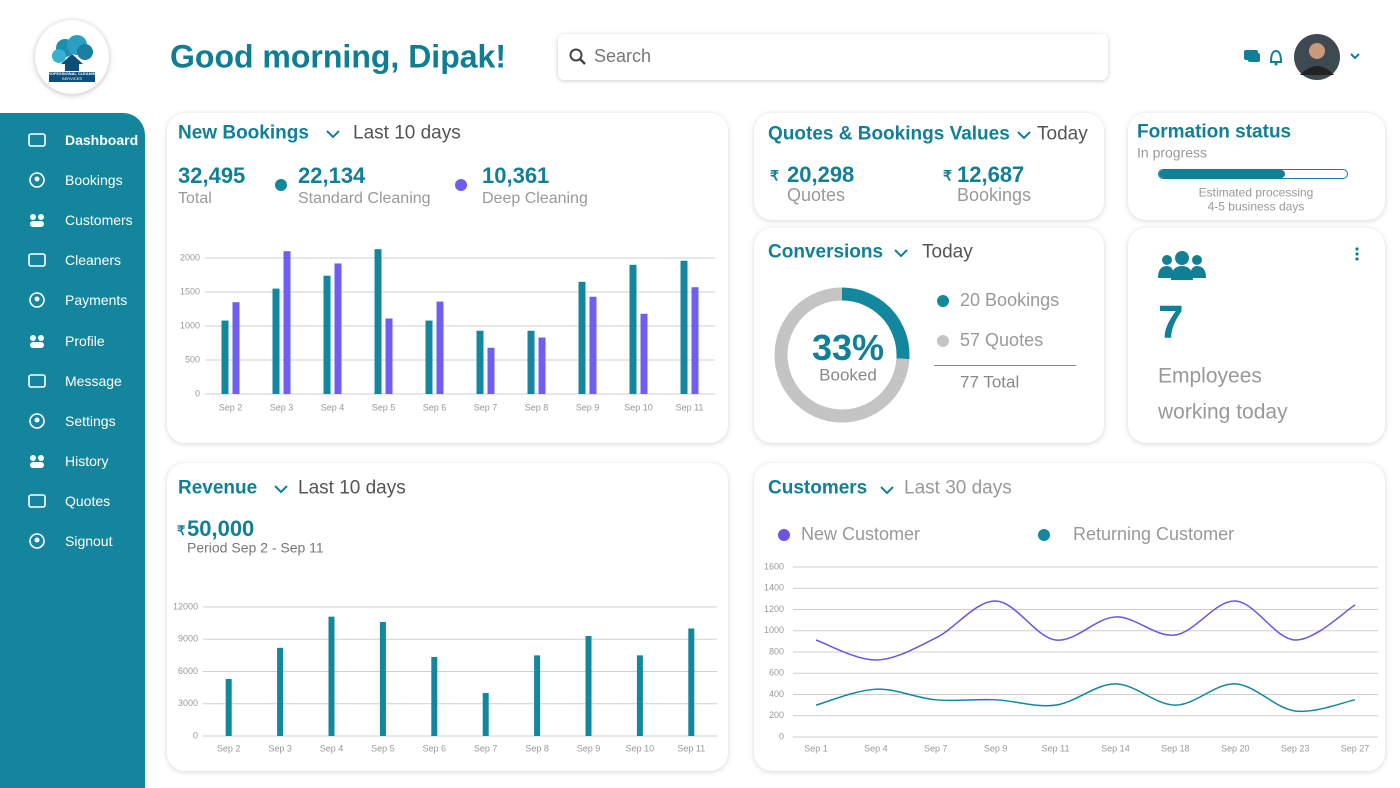  What do you see at coordinates (1256, 192) in the screenshot?
I see `note: Estimated processing` at bounding box center [1256, 192].